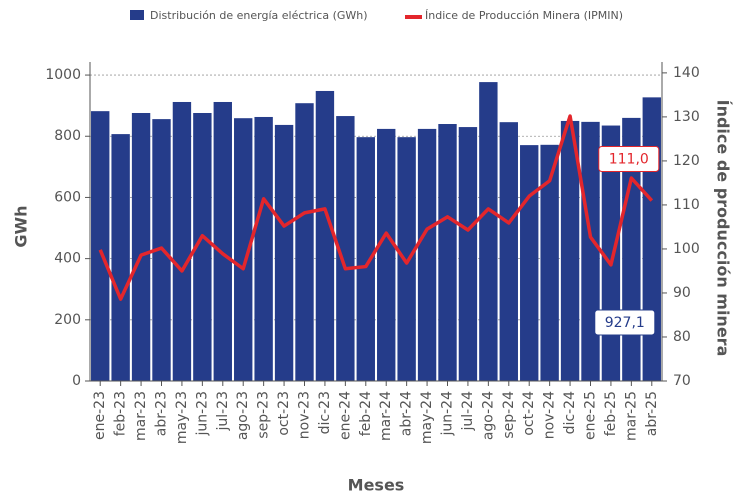 The width and height of the screenshot is (747, 498). What do you see at coordinates (202, 414) in the screenshot?
I see `x-tick-label: jun-23` at bounding box center [202, 414].